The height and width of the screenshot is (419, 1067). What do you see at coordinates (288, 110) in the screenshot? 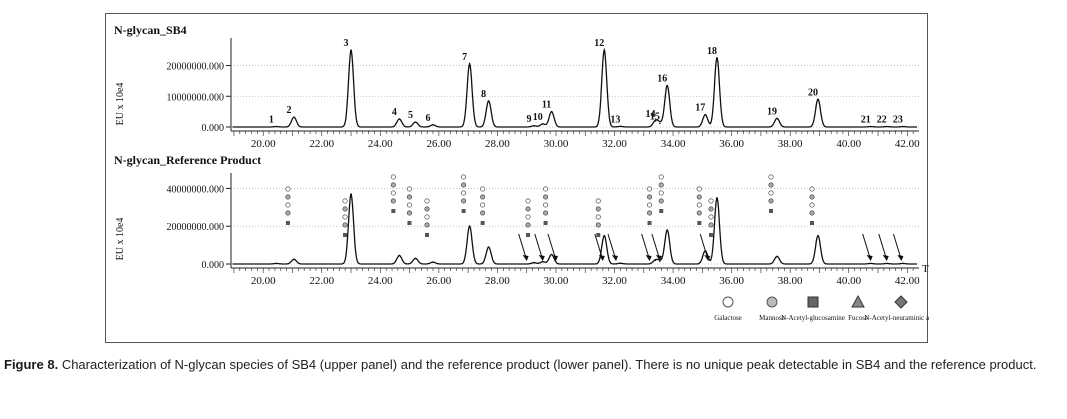
I see `sb4-peak-label: 2` at bounding box center [288, 110].